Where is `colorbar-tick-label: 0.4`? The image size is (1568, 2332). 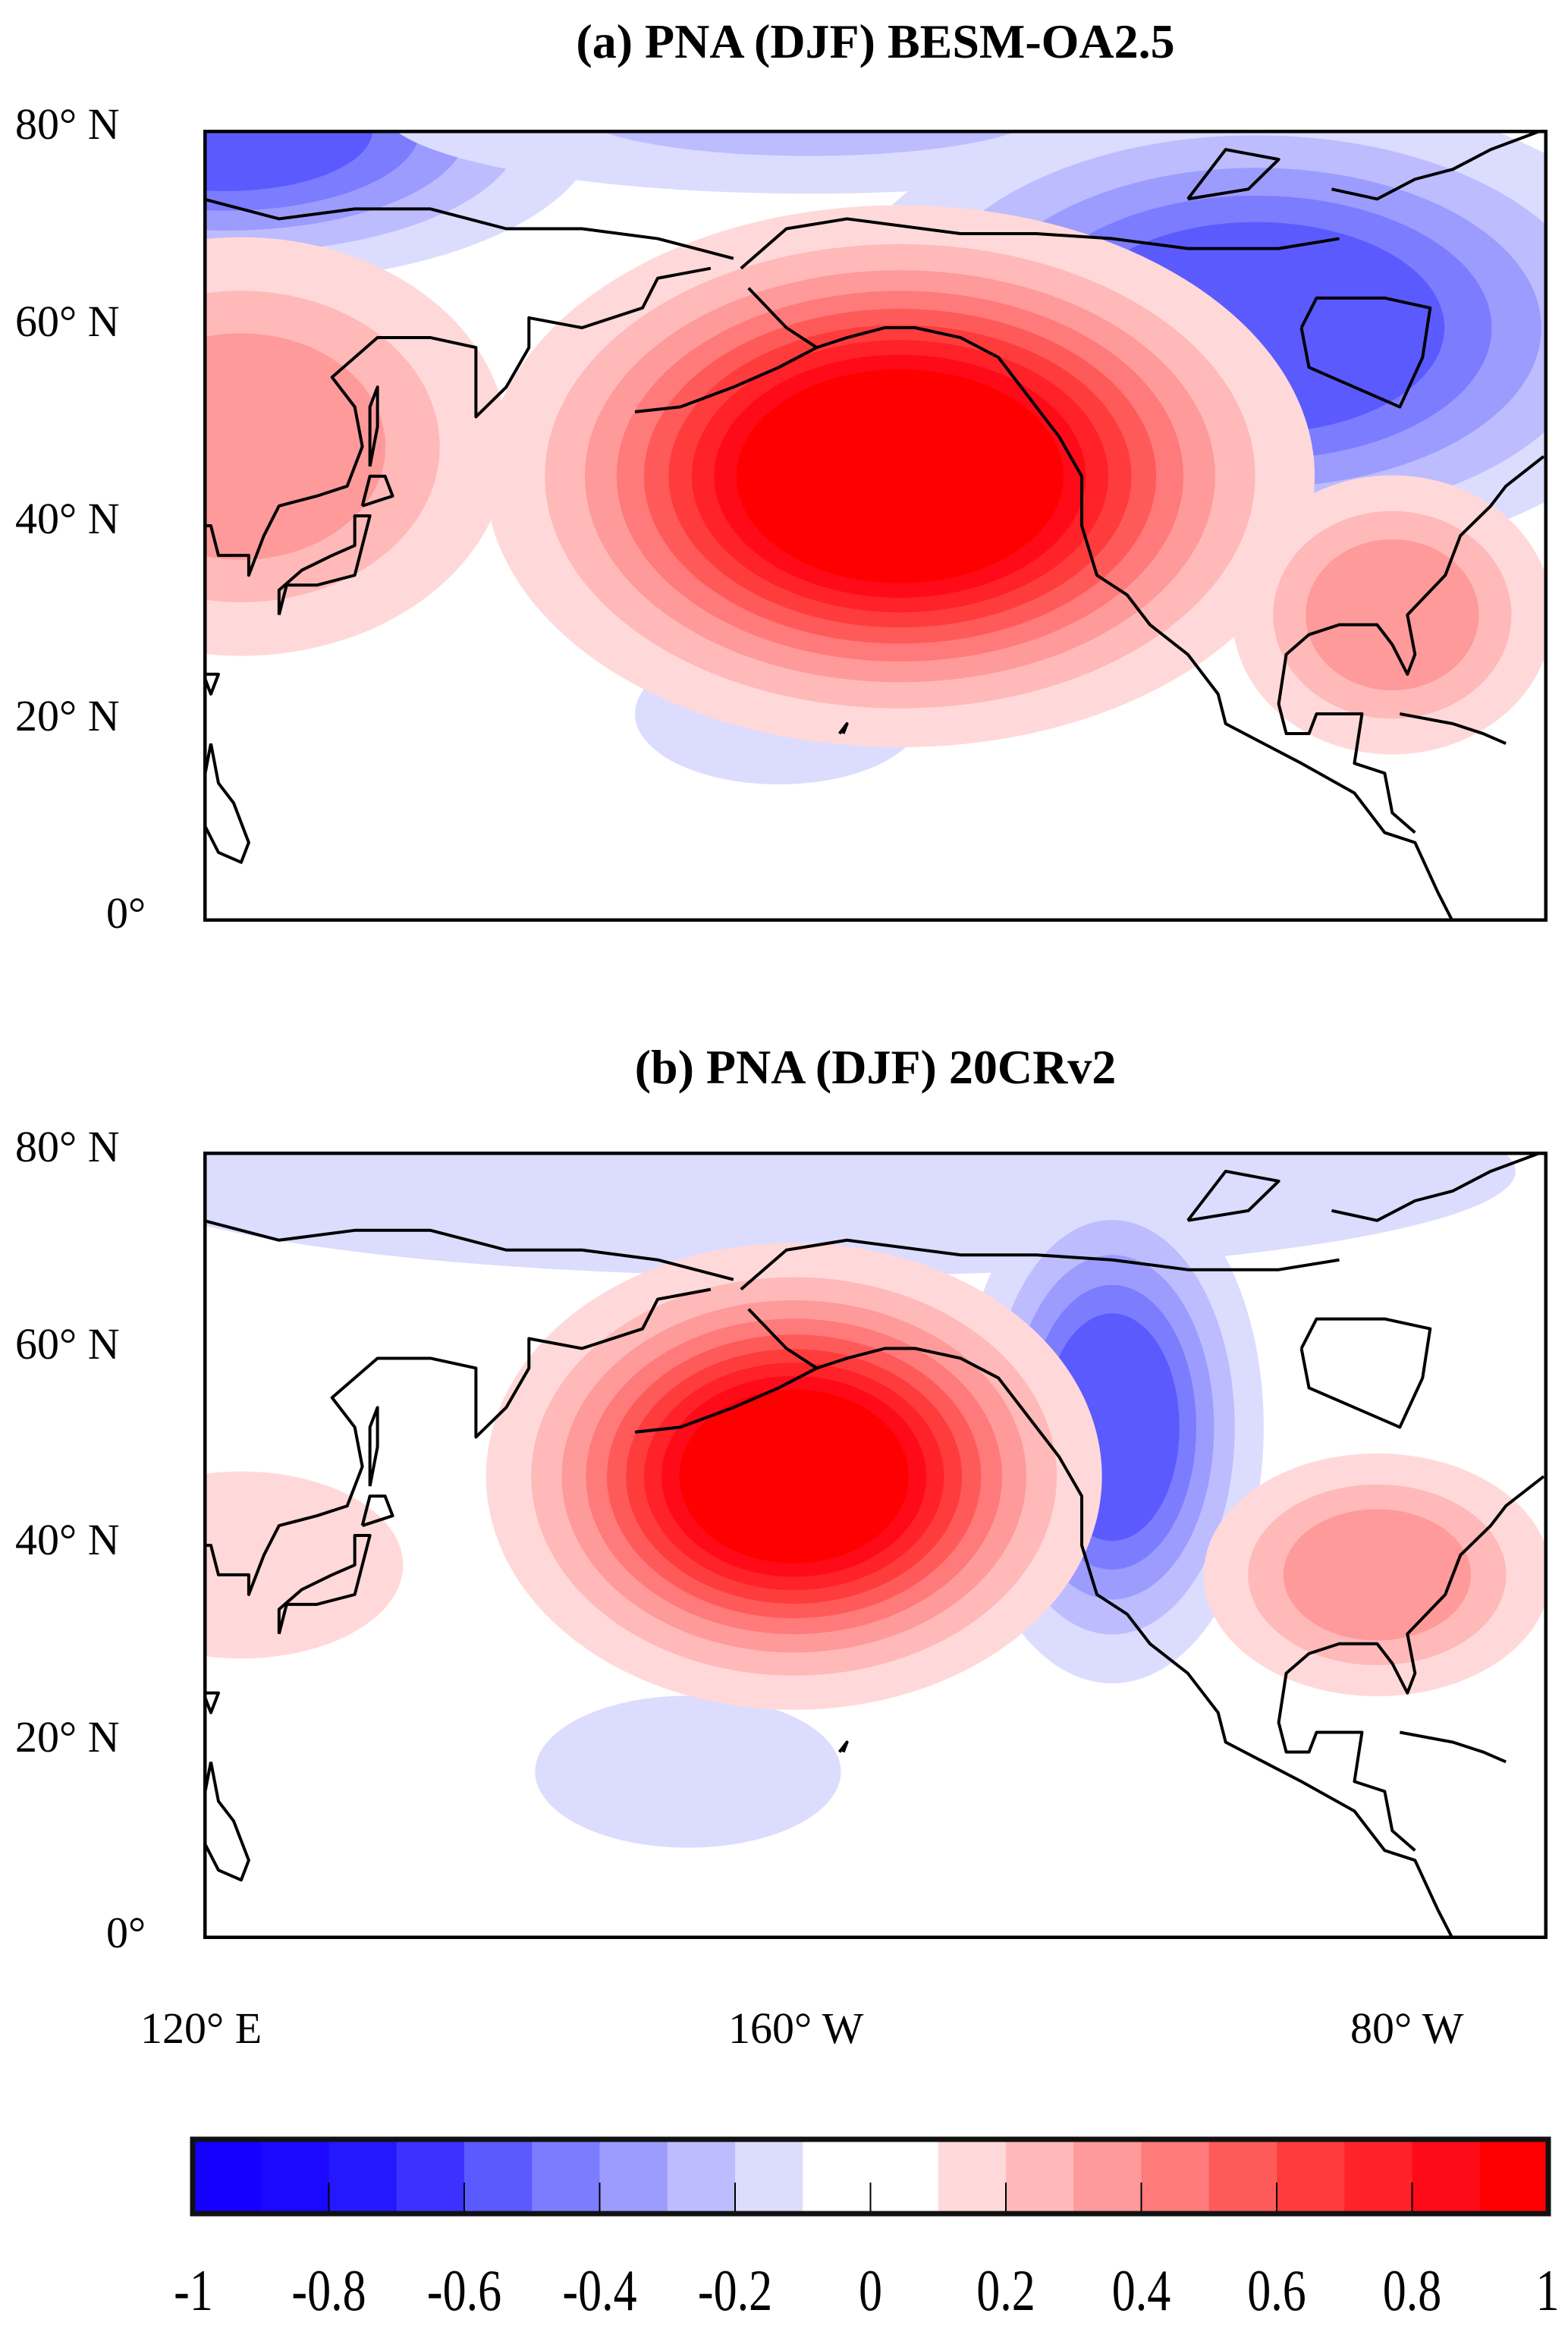
colorbar-tick-label: 0.4 is located at coordinates (1141, 2291).